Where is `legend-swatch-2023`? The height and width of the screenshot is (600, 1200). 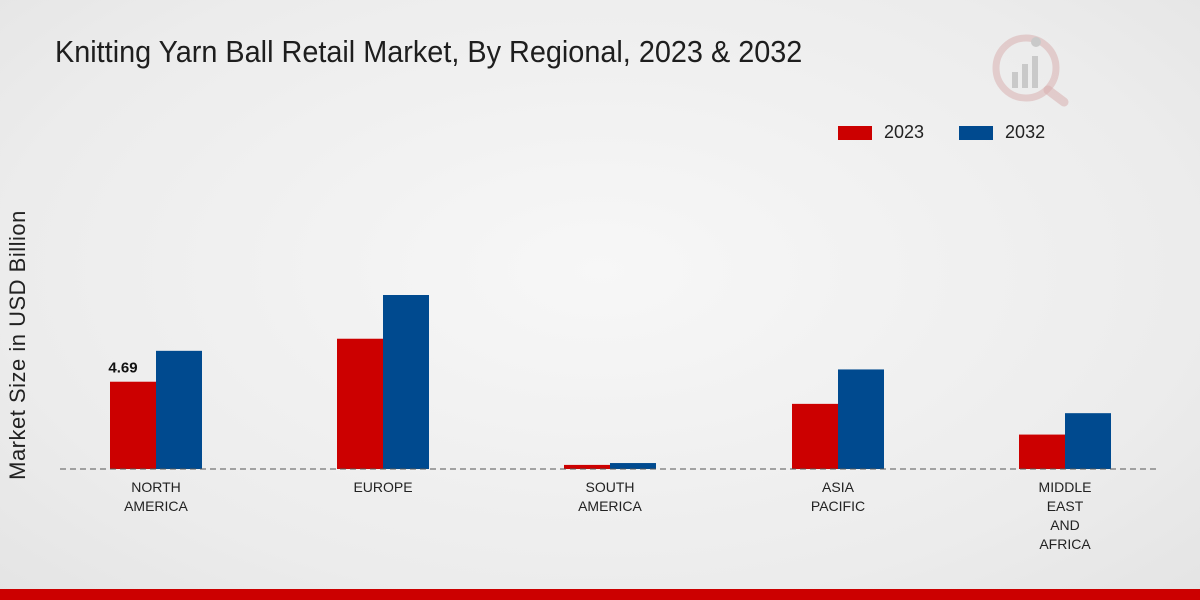 legend-swatch-2023 is located at coordinates (855, 132).